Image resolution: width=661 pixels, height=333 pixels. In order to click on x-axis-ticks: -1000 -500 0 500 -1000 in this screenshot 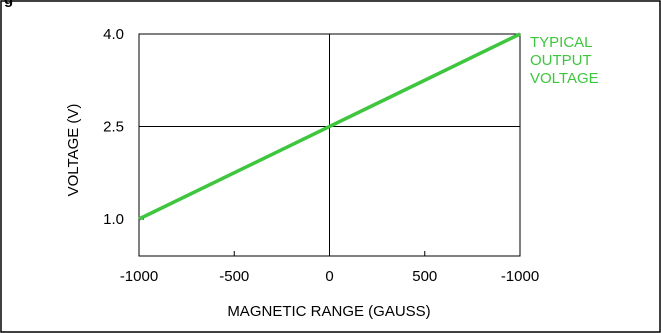, I will do `click(329, 268)`.